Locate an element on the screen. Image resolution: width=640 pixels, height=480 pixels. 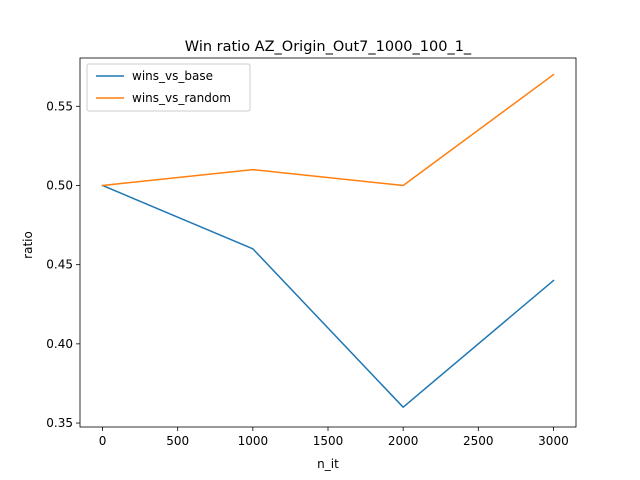
y-tick-label: 0.55 is located at coordinates (59, 106).